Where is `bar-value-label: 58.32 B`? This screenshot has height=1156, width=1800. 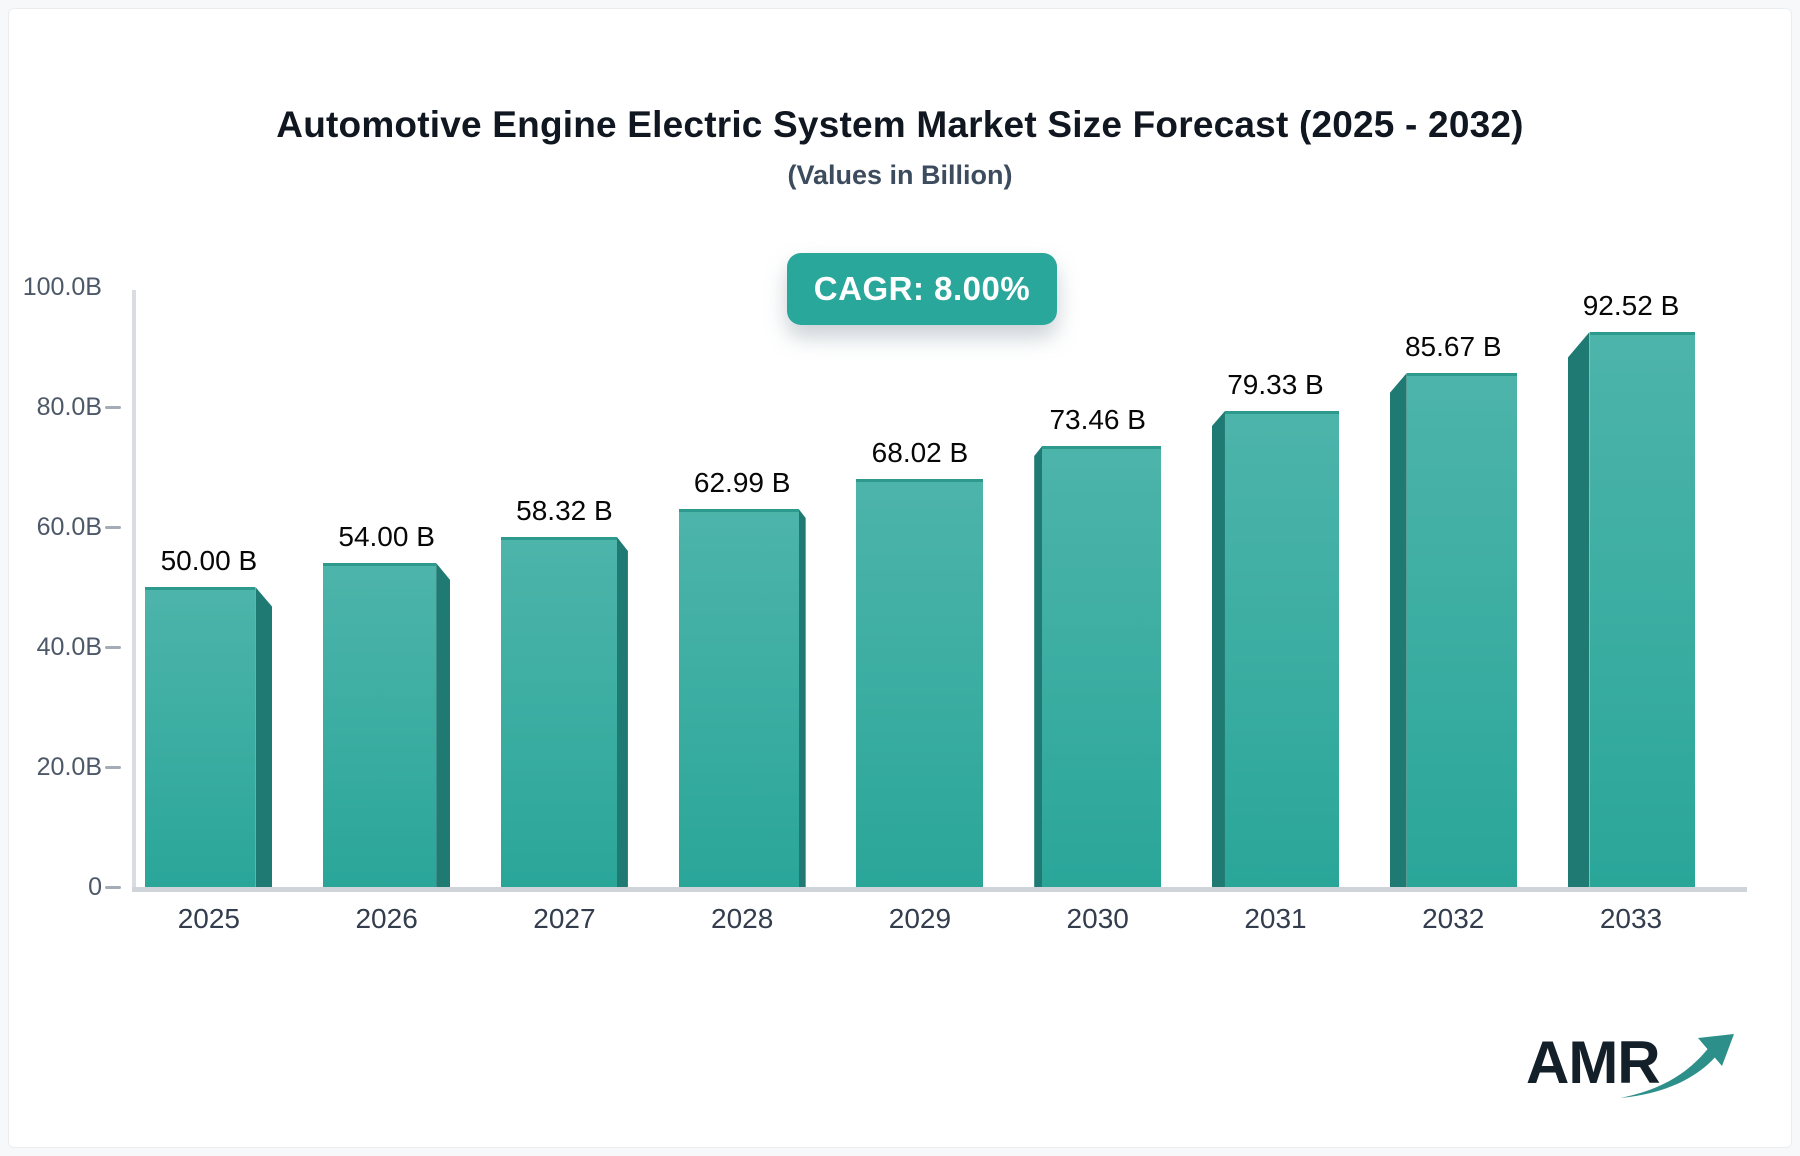 bar-value-label: 58.32 B is located at coordinates (564, 510).